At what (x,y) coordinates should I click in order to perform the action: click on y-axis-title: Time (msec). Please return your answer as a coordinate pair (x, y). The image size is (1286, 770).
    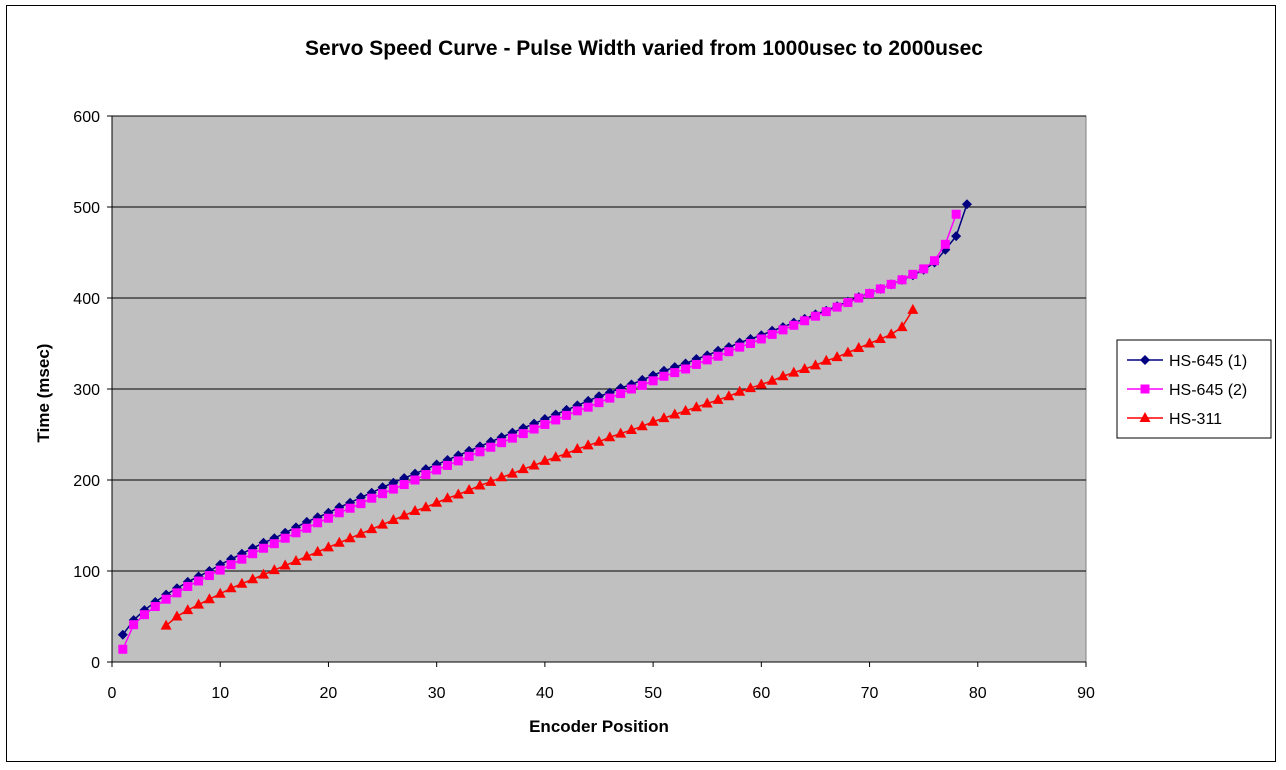
    Looking at the image, I should click on (43, 393).